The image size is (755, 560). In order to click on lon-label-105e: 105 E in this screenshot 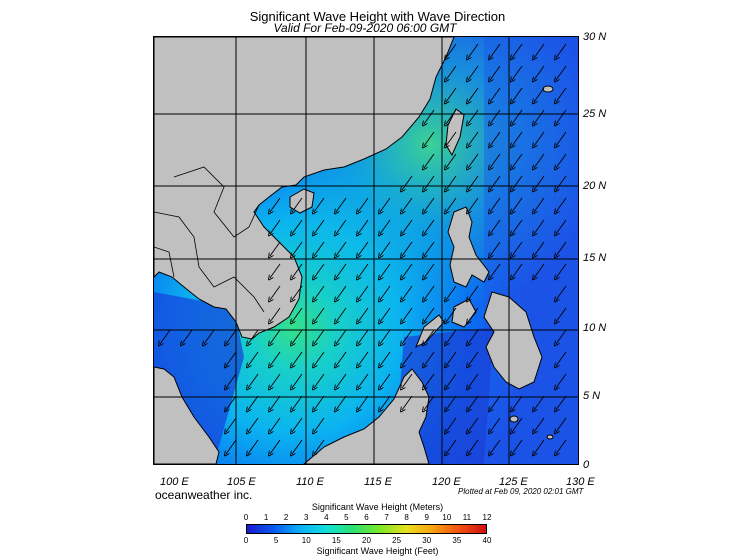, I will do `click(241, 482)`.